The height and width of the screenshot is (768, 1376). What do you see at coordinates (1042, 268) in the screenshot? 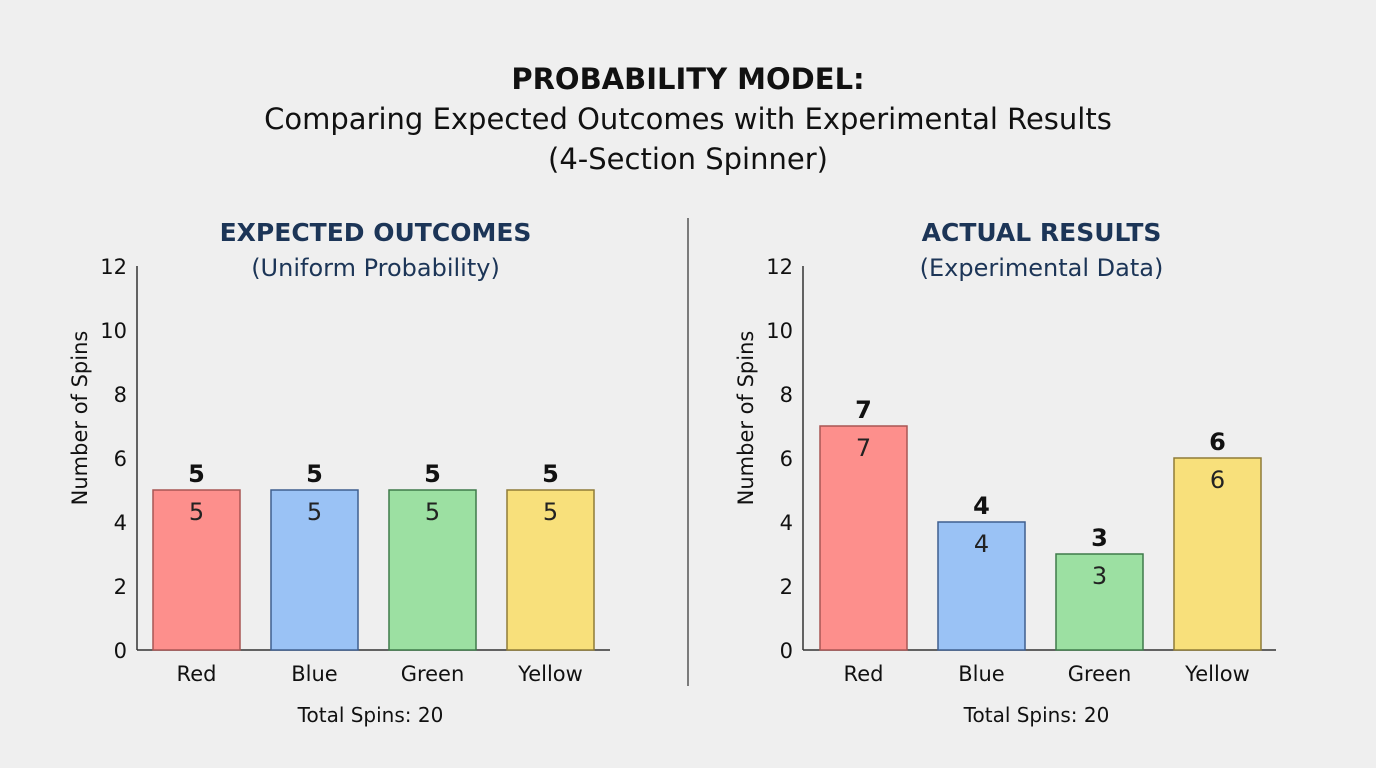
I see `chart-subtitle: (Experimental Data)` at bounding box center [1042, 268].